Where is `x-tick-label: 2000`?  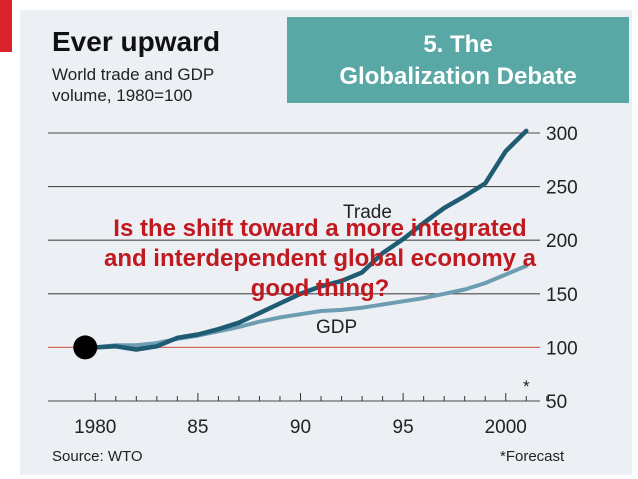
x-tick-label: 2000 is located at coordinates (506, 427).